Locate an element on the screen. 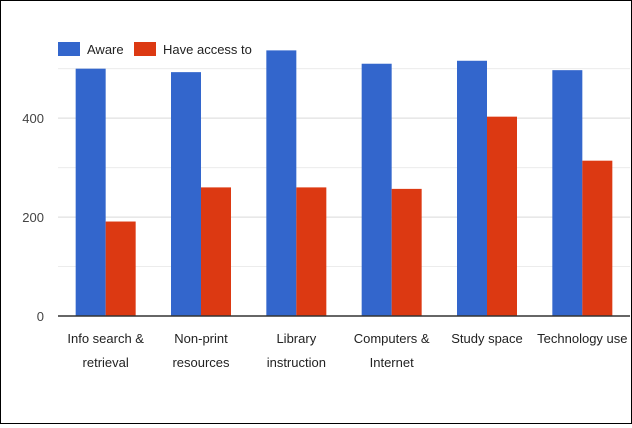 Image resolution: width=632 pixels, height=428 pixels. legend-label: Have access to is located at coordinates (207, 49).